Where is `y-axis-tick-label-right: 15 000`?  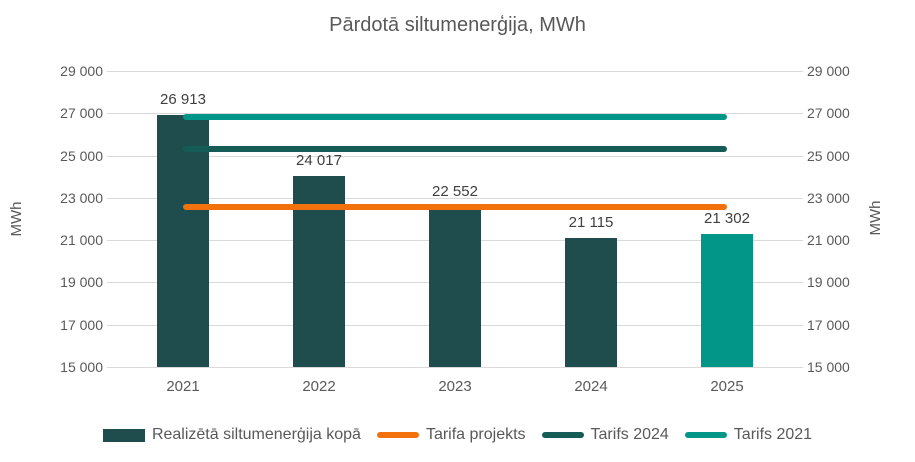
y-axis-tick-label-right: 15 000 is located at coordinates (828, 367).